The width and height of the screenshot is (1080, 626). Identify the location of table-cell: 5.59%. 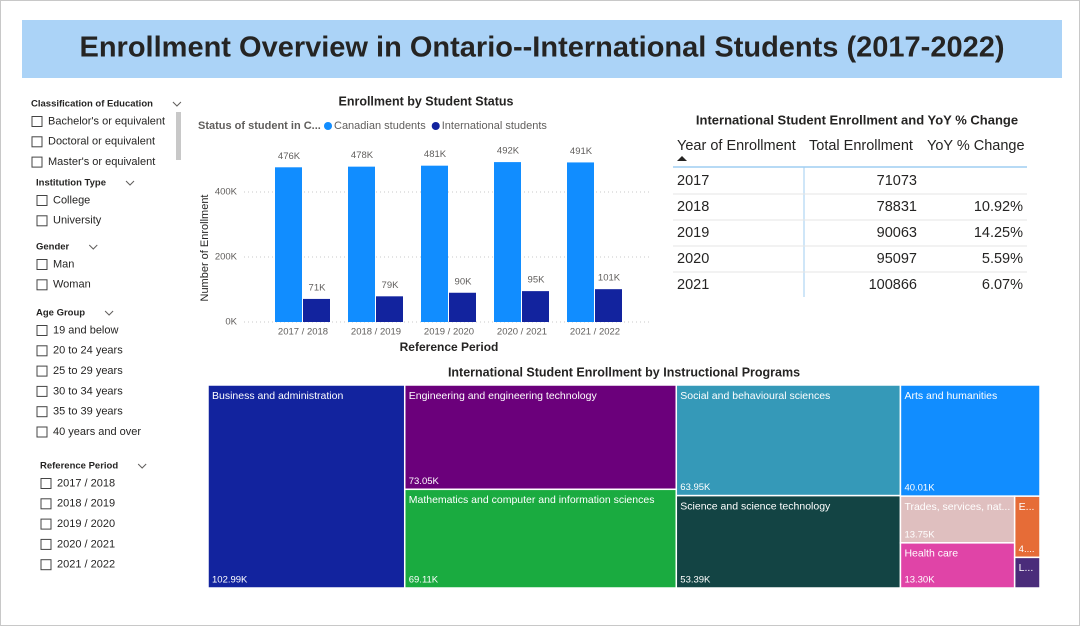
(1002, 259).